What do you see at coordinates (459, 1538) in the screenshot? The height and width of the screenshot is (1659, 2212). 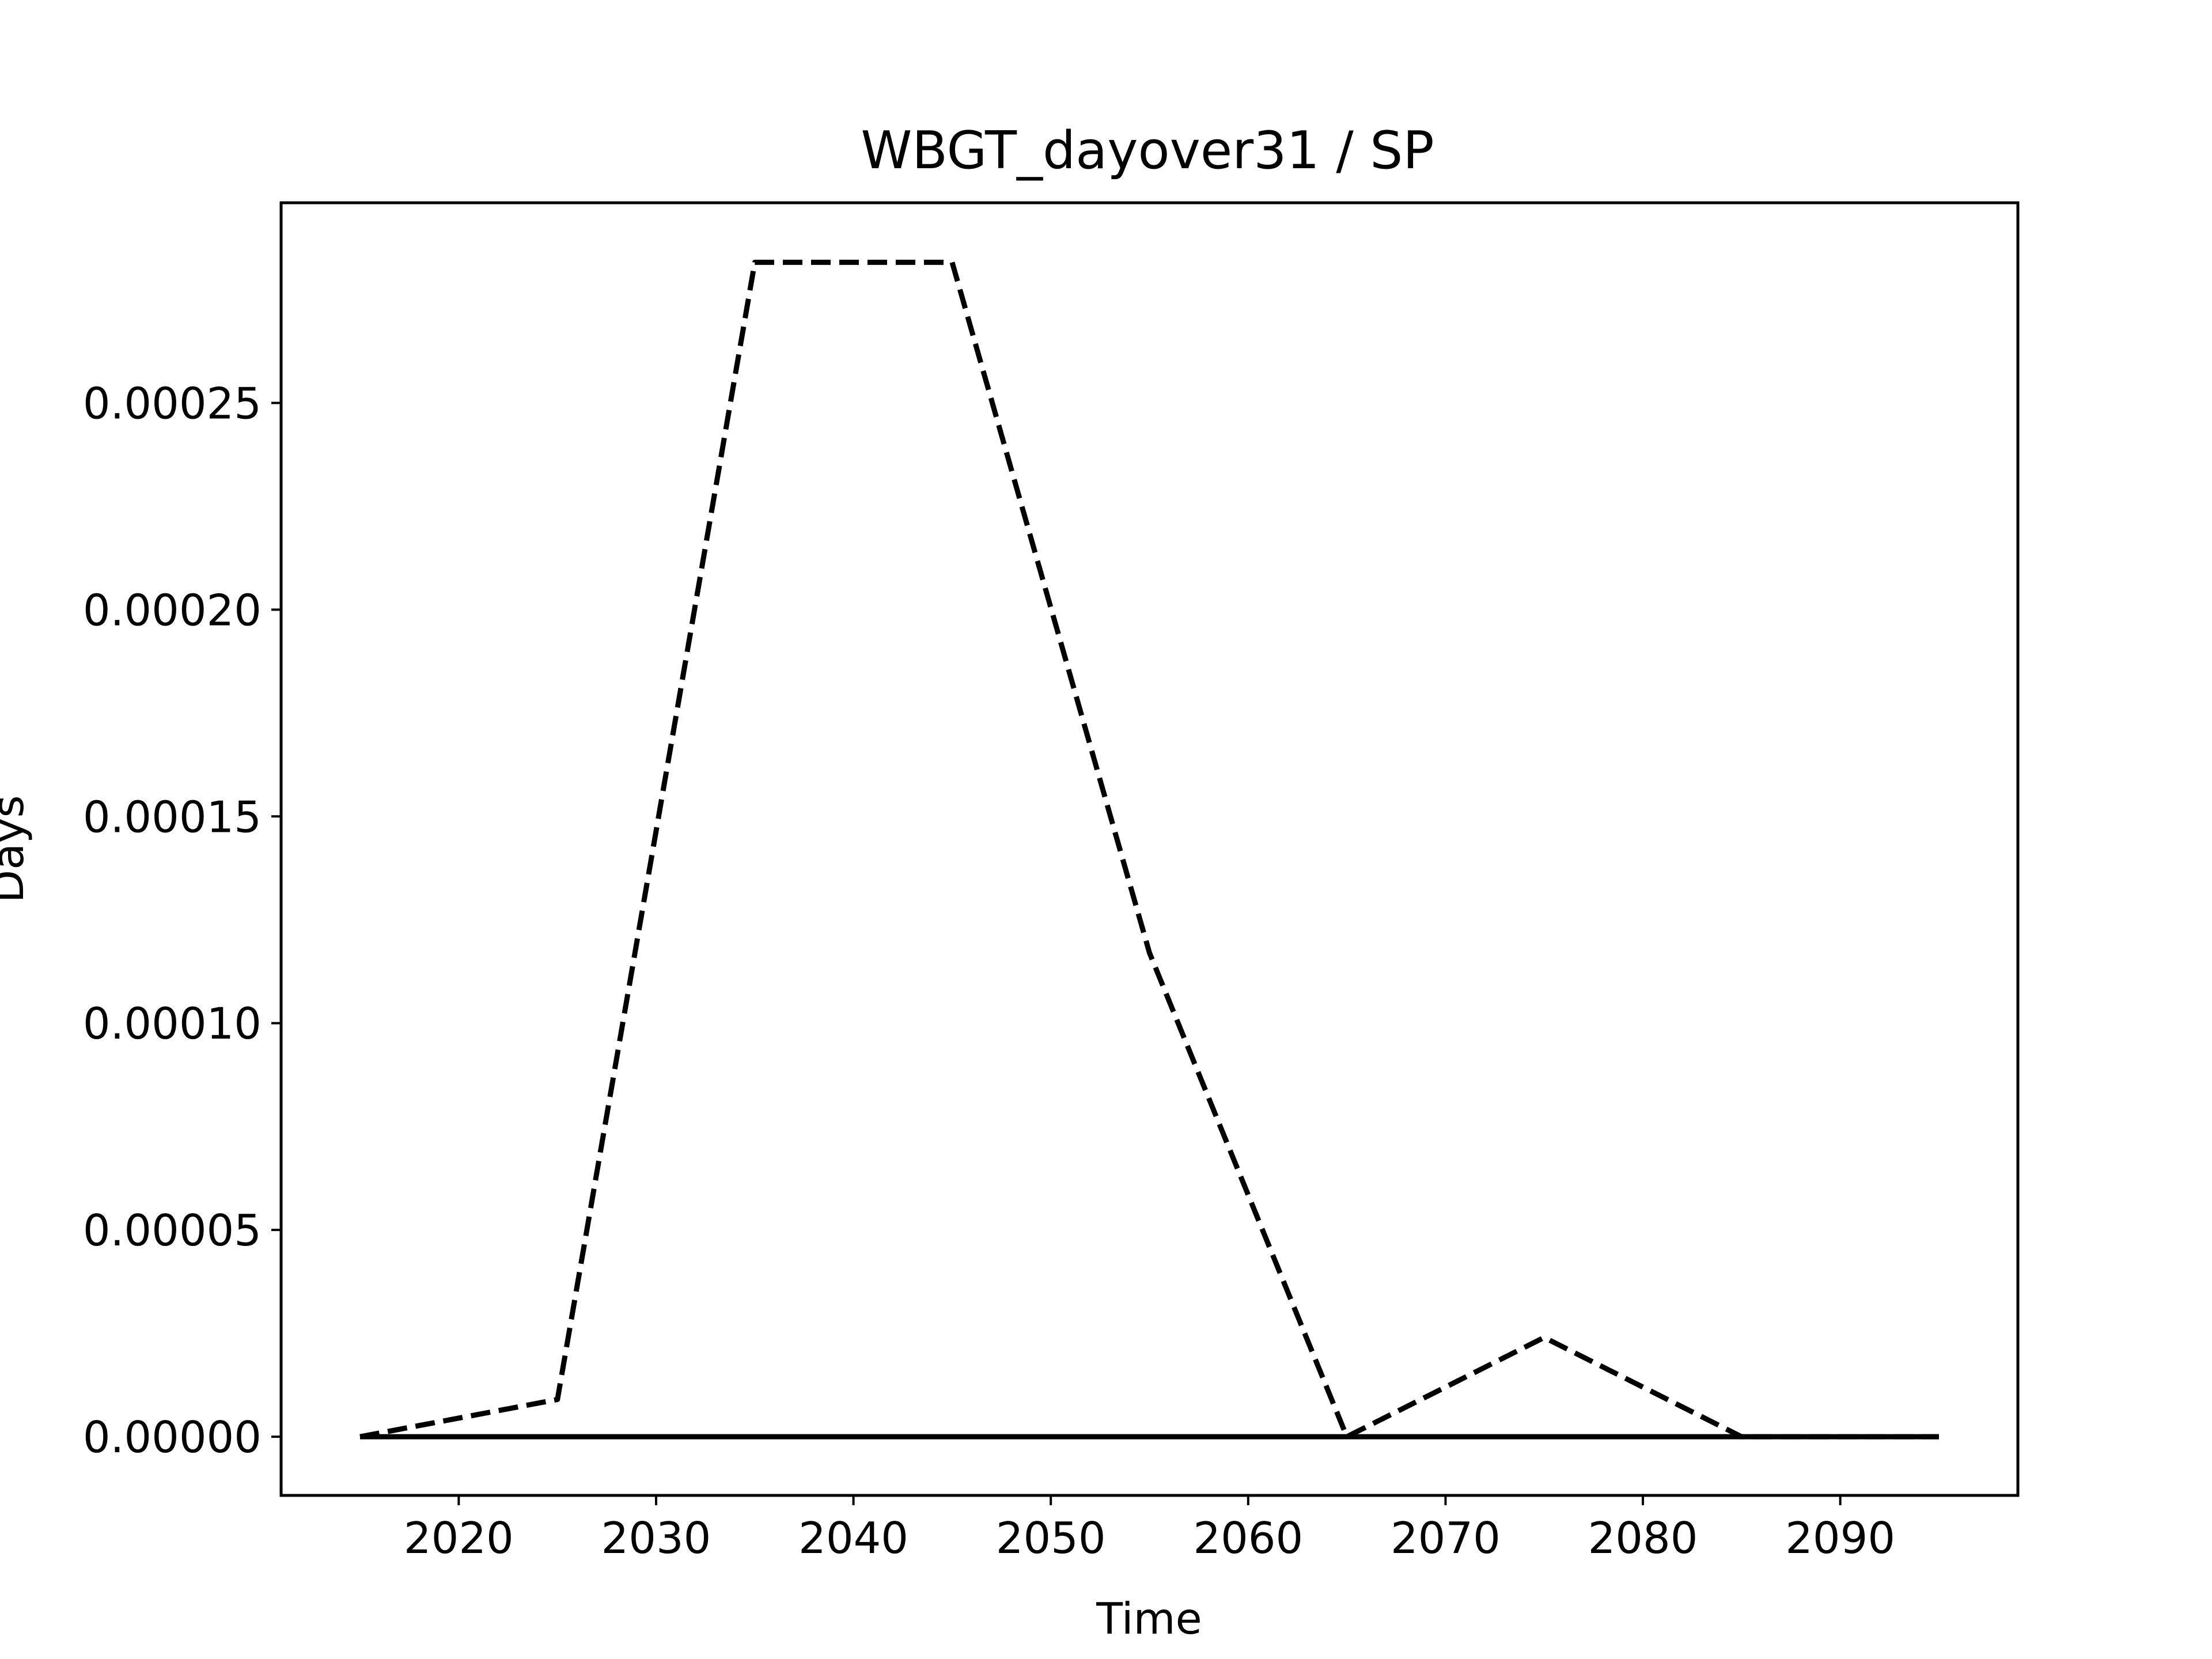 I see `x-tick-label-2020: 2020` at bounding box center [459, 1538].